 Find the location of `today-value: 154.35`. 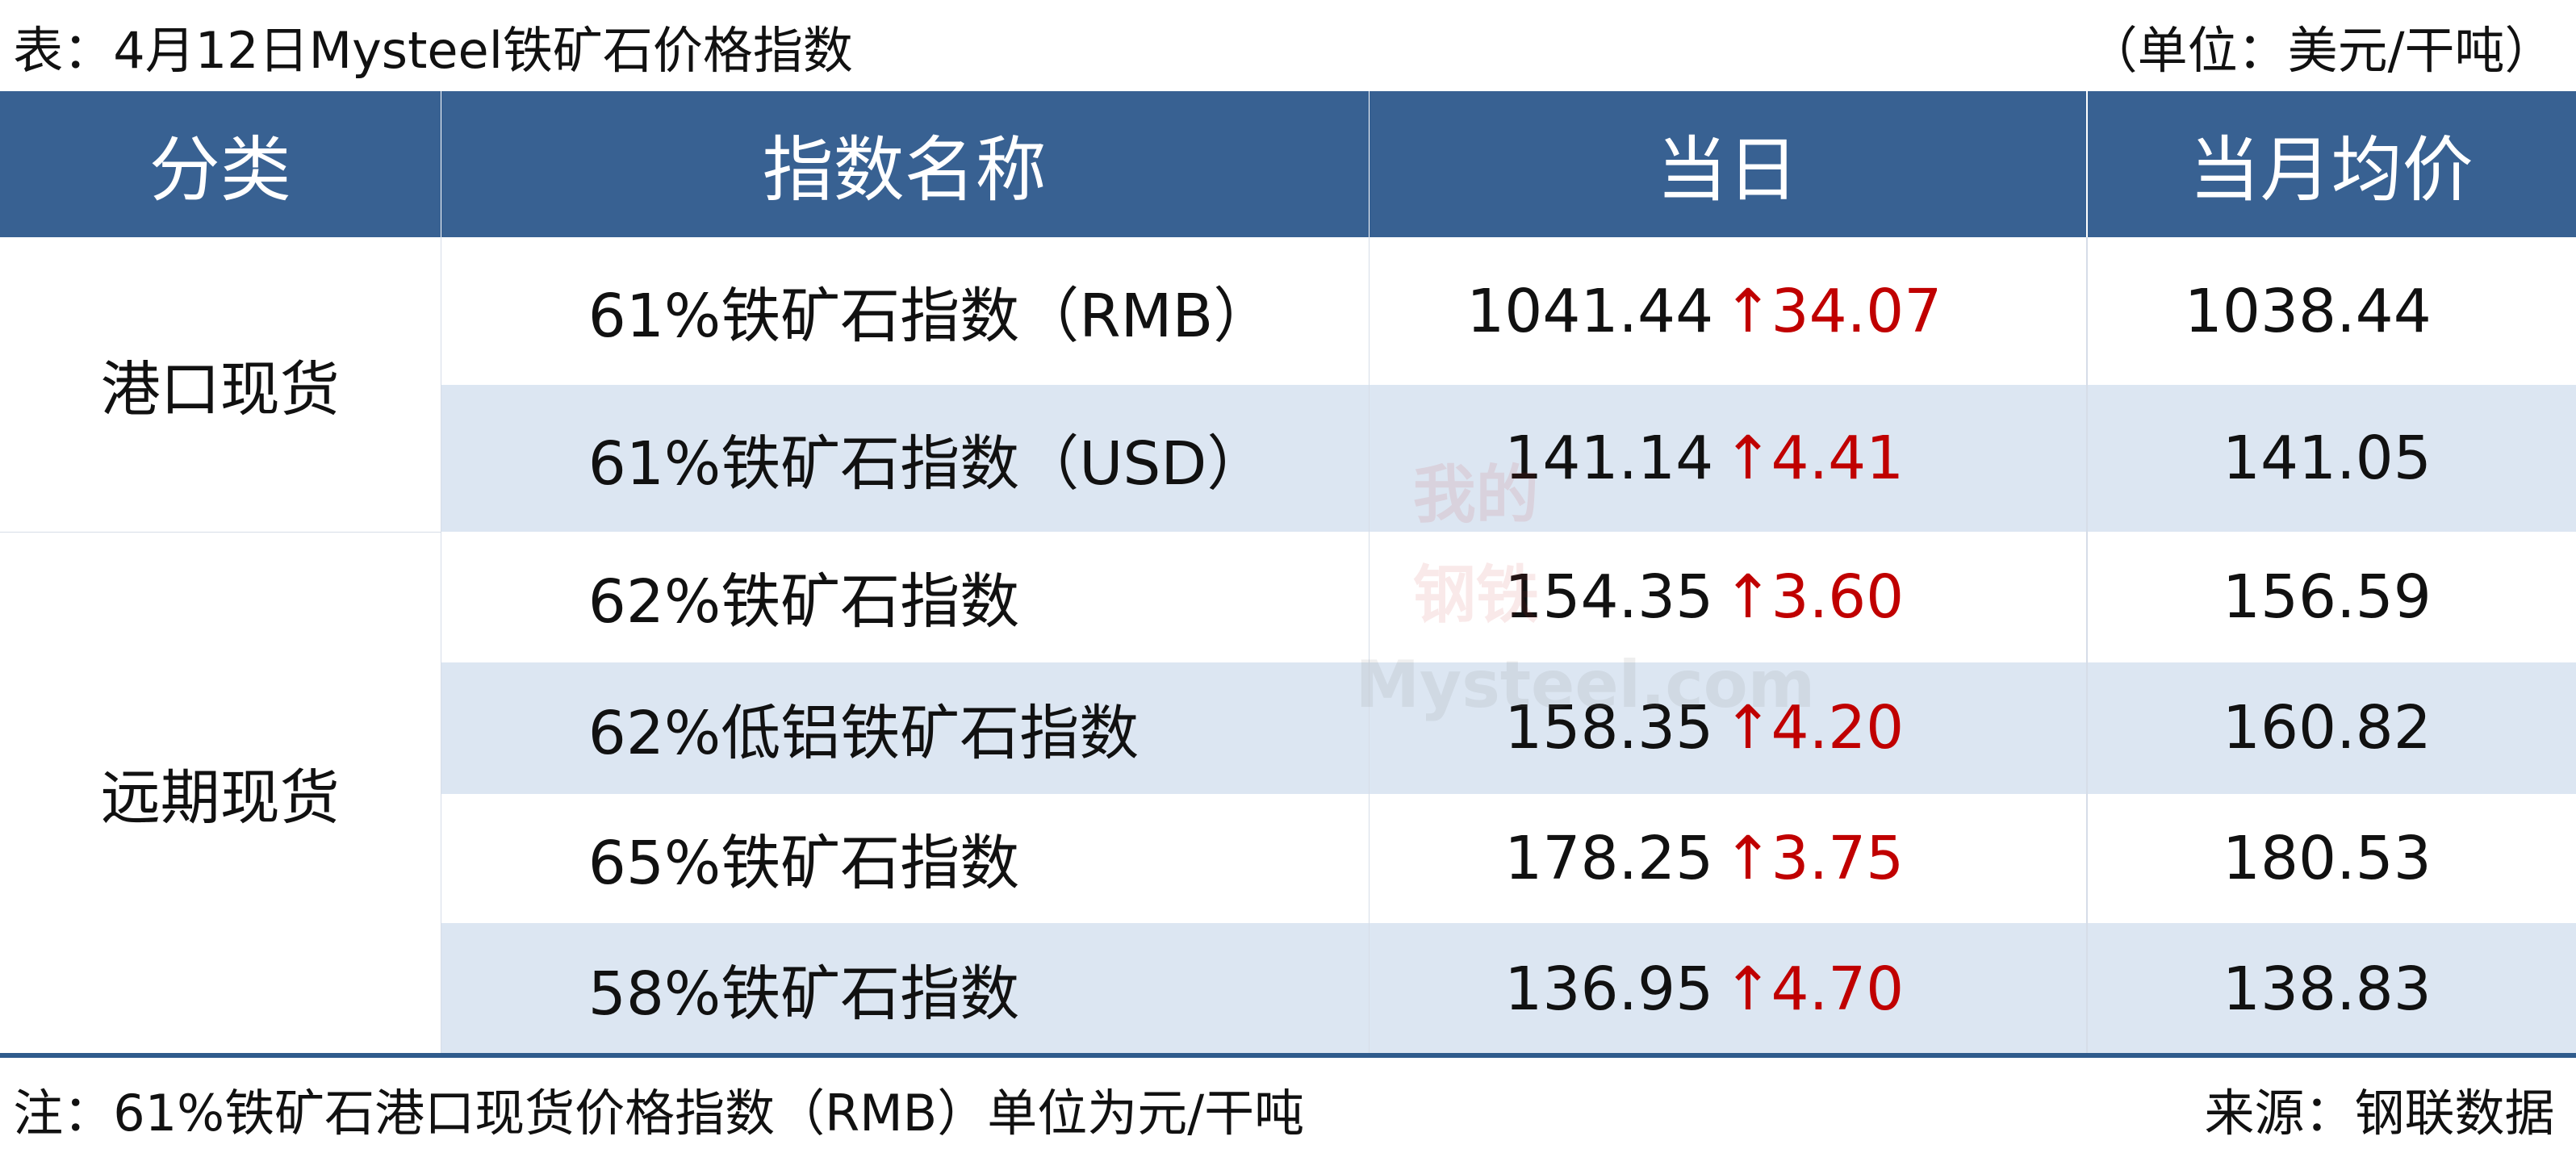

today-value: 154.35 is located at coordinates (1609, 597).